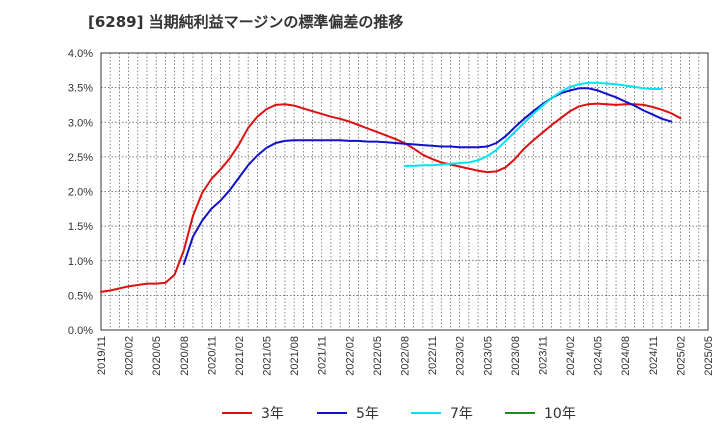  What do you see at coordinates (560, 414) in the screenshot?
I see `legend-label-4: 10年` at bounding box center [560, 414].